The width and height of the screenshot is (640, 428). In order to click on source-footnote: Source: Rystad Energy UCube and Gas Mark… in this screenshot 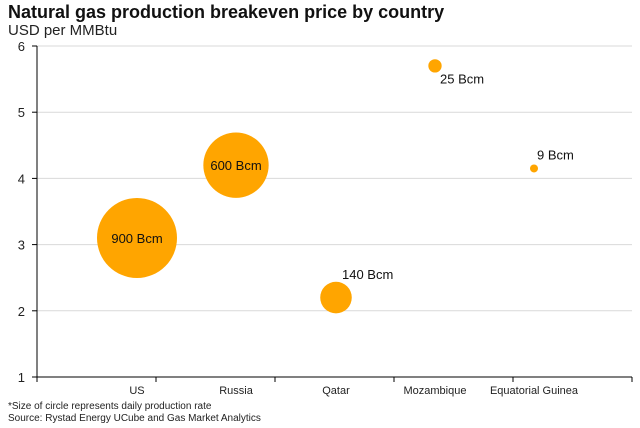, I will do `click(134, 418)`.